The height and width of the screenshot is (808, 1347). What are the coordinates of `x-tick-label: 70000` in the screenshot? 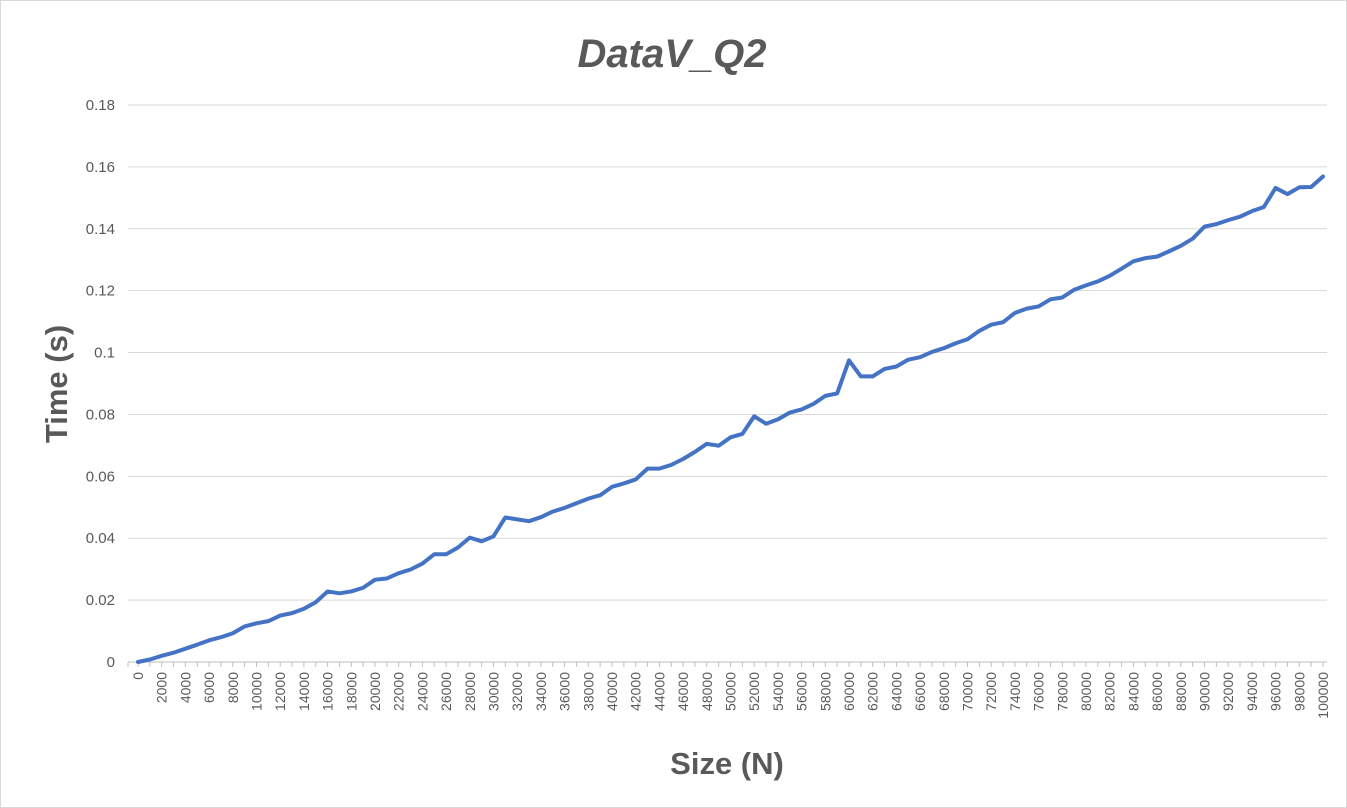 It's located at (968, 691).